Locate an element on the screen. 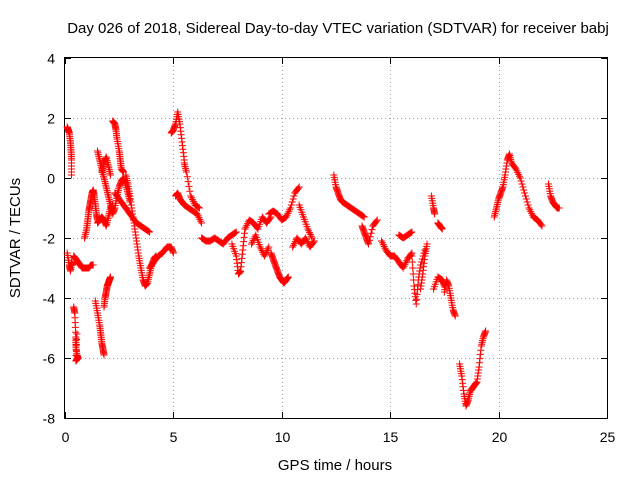 The height and width of the screenshot is (480, 640). x-tick-label: 5 is located at coordinates (174, 437).